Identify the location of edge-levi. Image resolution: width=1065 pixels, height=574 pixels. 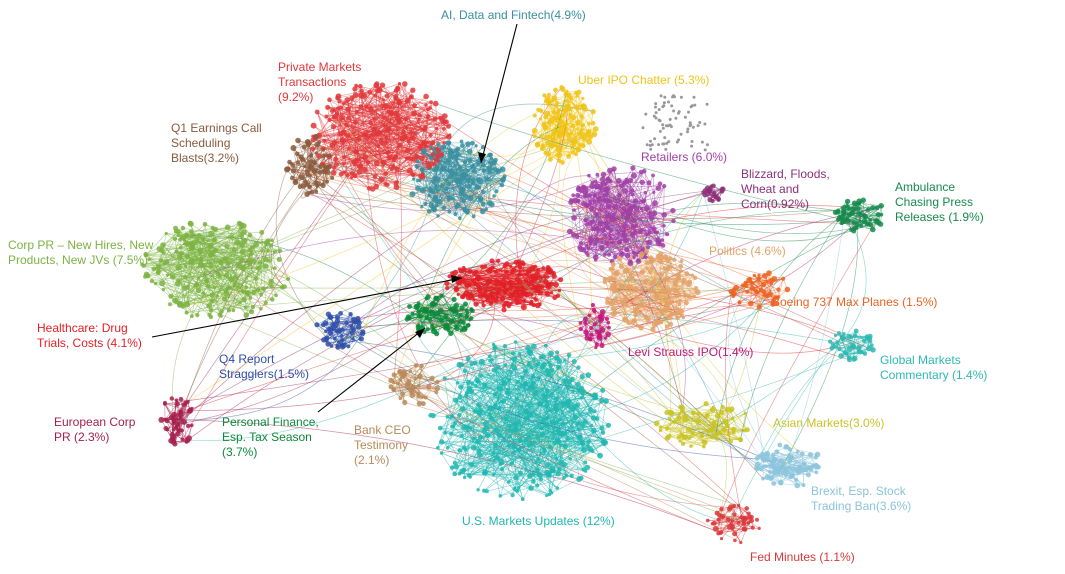
(587, 317).